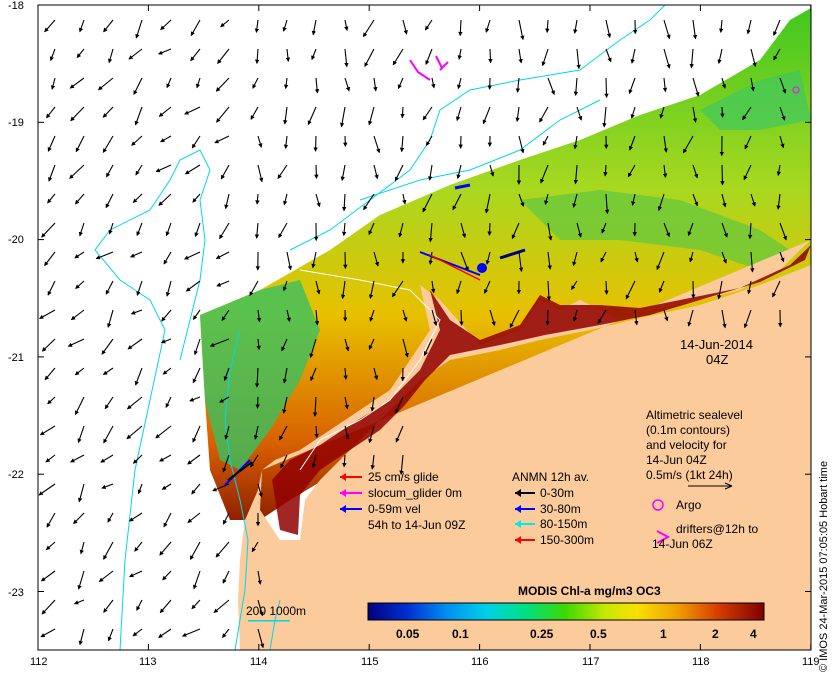 This screenshot has width=840, height=680. What do you see at coordinates (564, 524) in the screenshot?
I see `anmn-legend-item: 80-150m` at bounding box center [564, 524].